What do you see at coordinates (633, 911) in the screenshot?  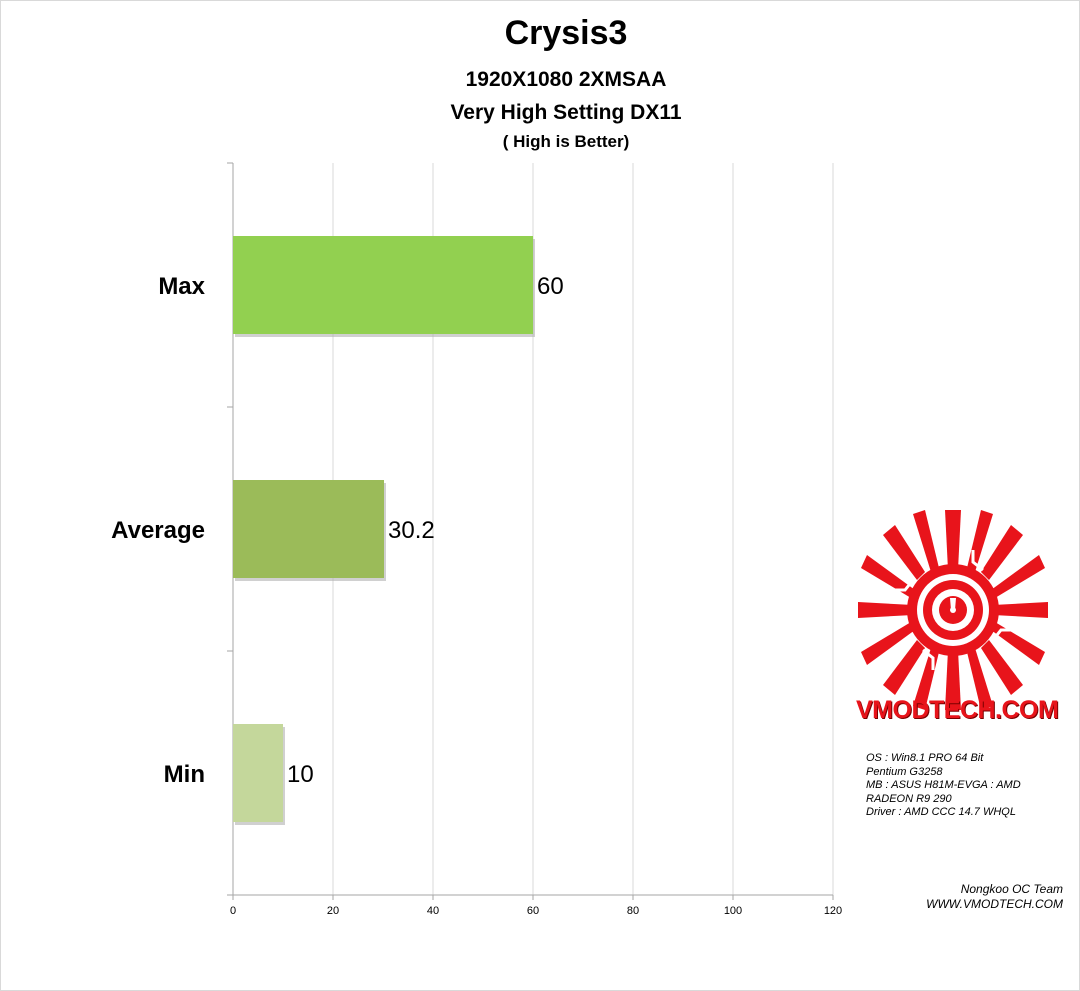 I see `x-tick-label-80: 80` at bounding box center [633, 911].